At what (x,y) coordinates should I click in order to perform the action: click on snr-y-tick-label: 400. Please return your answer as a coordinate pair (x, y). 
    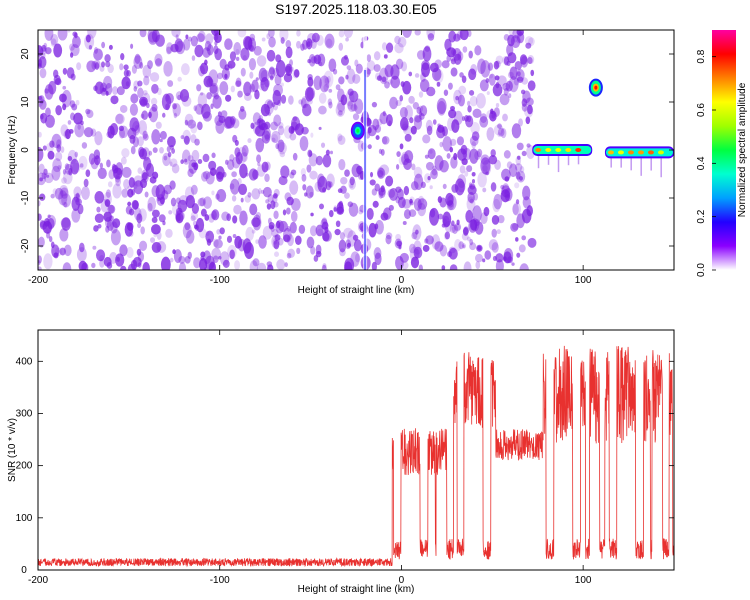
    Looking at the image, I should click on (24, 361).